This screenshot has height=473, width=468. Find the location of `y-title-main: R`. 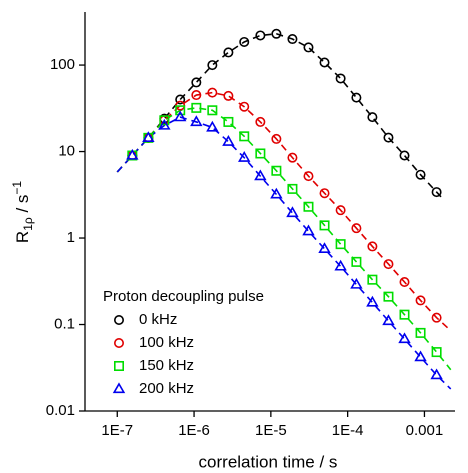

y-title-main: R is located at coordinates (22, 237).